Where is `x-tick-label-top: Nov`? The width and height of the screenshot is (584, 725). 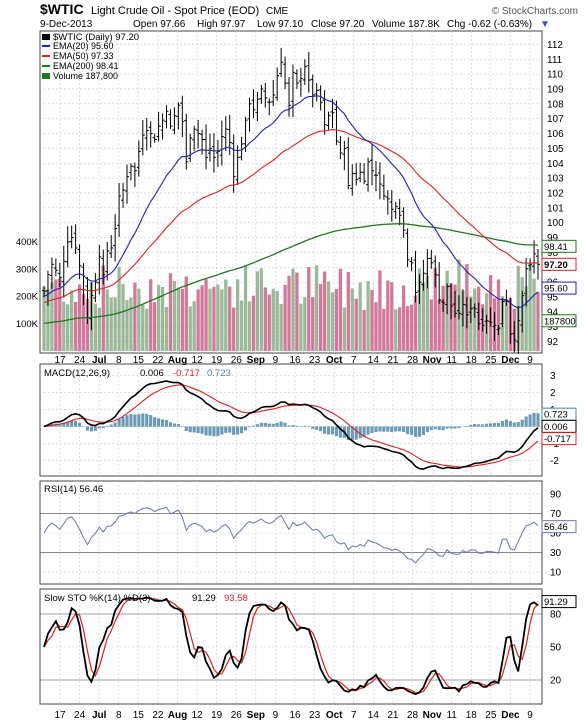
x-tick-label-top: Nov is located at coordinates (432, 360).